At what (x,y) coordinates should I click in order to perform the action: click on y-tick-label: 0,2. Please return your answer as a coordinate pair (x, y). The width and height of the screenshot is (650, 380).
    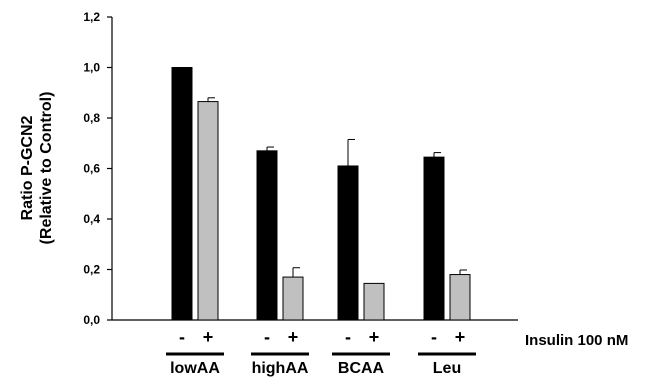
    Looking at the image, I should click on (91, 270).